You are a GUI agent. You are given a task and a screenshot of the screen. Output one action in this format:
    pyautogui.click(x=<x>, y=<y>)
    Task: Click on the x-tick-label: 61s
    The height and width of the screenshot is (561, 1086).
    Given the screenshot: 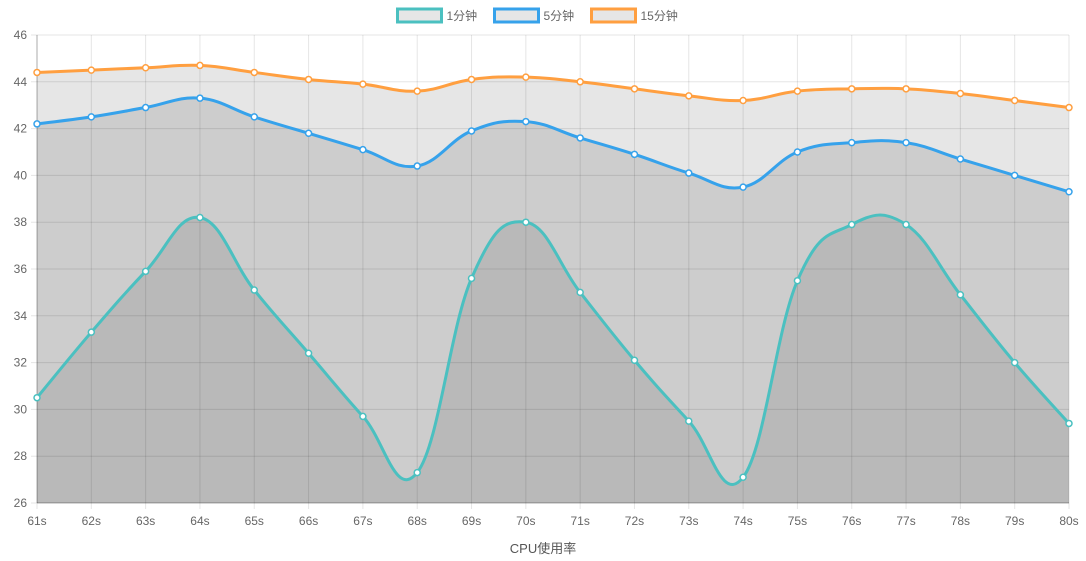 What is the action you would take?
    pyautogui.click(x=36, y=521)
    